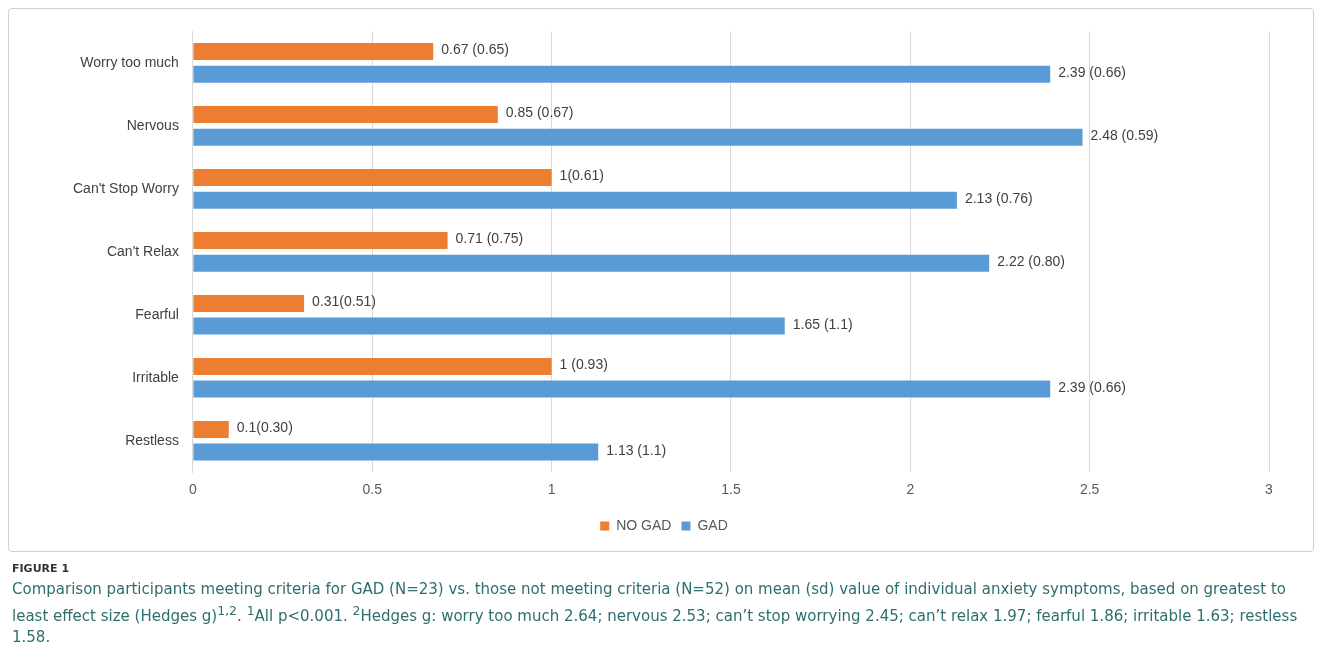 The width and height of the screenshot is (1322, 670). What do you see at coordinates (636, 449) in the screenshot?
I see `data-label: 1.13 (1.1)` at bounding box center [636, 449].